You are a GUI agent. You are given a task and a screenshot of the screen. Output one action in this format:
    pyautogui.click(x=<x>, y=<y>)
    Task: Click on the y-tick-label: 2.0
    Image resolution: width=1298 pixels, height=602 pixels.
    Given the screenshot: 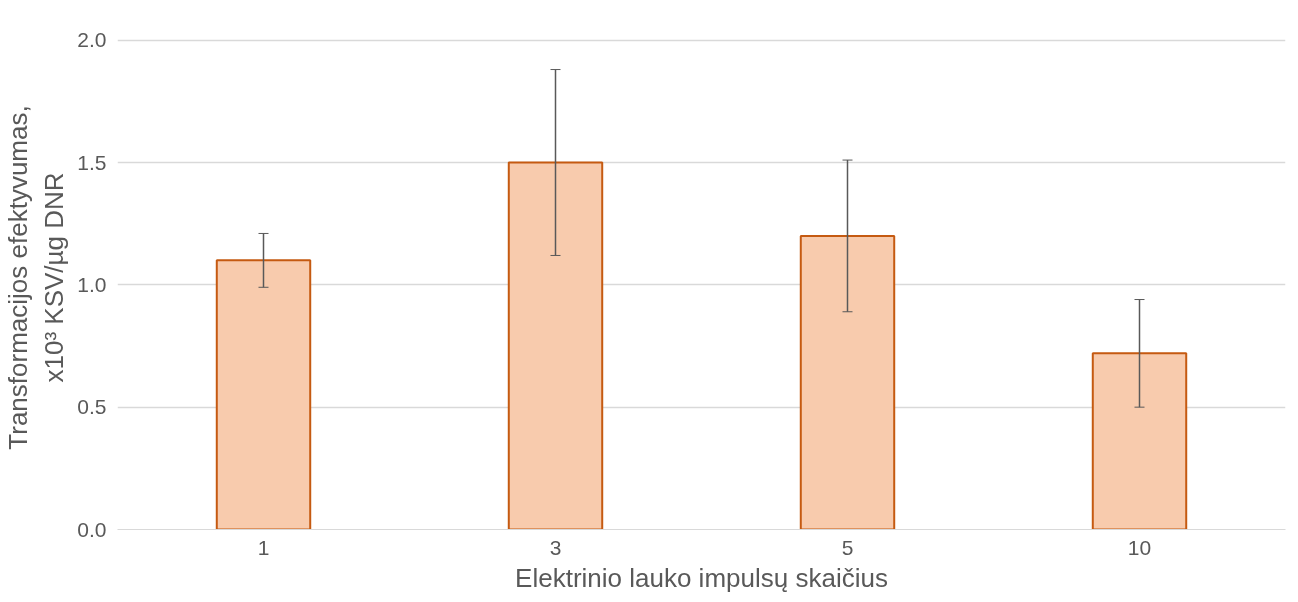 What is the action you would take?
    pyautogui.click(x=92, y=40)
    